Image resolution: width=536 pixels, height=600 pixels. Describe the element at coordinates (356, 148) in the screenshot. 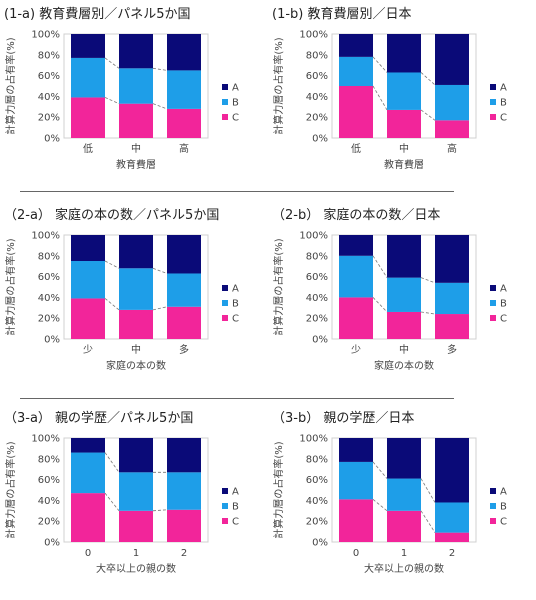

I see `x-tick-label: 低` at that location.